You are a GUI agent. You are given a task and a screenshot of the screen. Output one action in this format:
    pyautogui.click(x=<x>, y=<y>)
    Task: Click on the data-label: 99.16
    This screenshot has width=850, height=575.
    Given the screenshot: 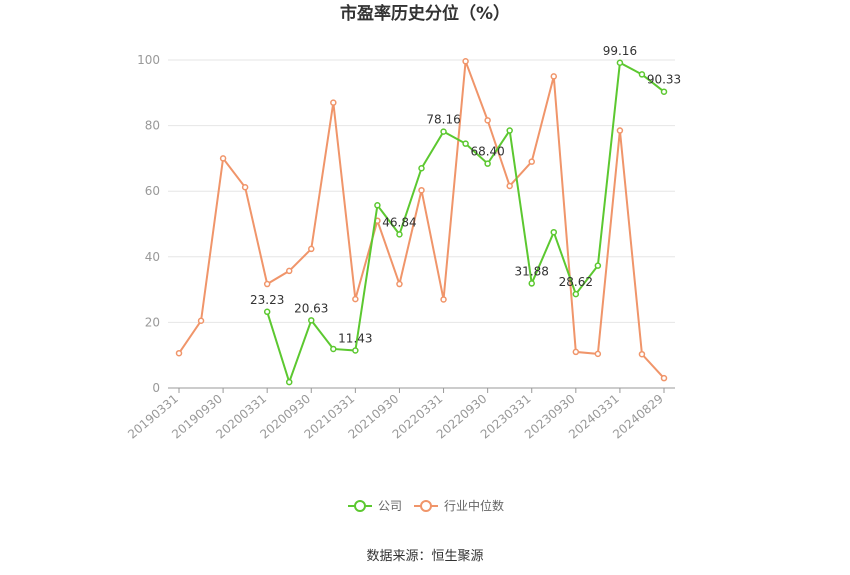 What is the action you would take?
    pyautogui.click(x=620, y=51)
    